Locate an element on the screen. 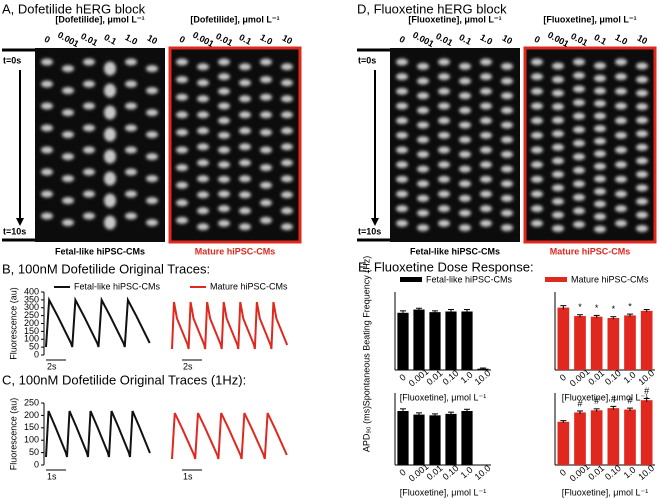 The height and width of the screenshot is (498, 661). t-start: t=0s is located at coordinates (12, 60).